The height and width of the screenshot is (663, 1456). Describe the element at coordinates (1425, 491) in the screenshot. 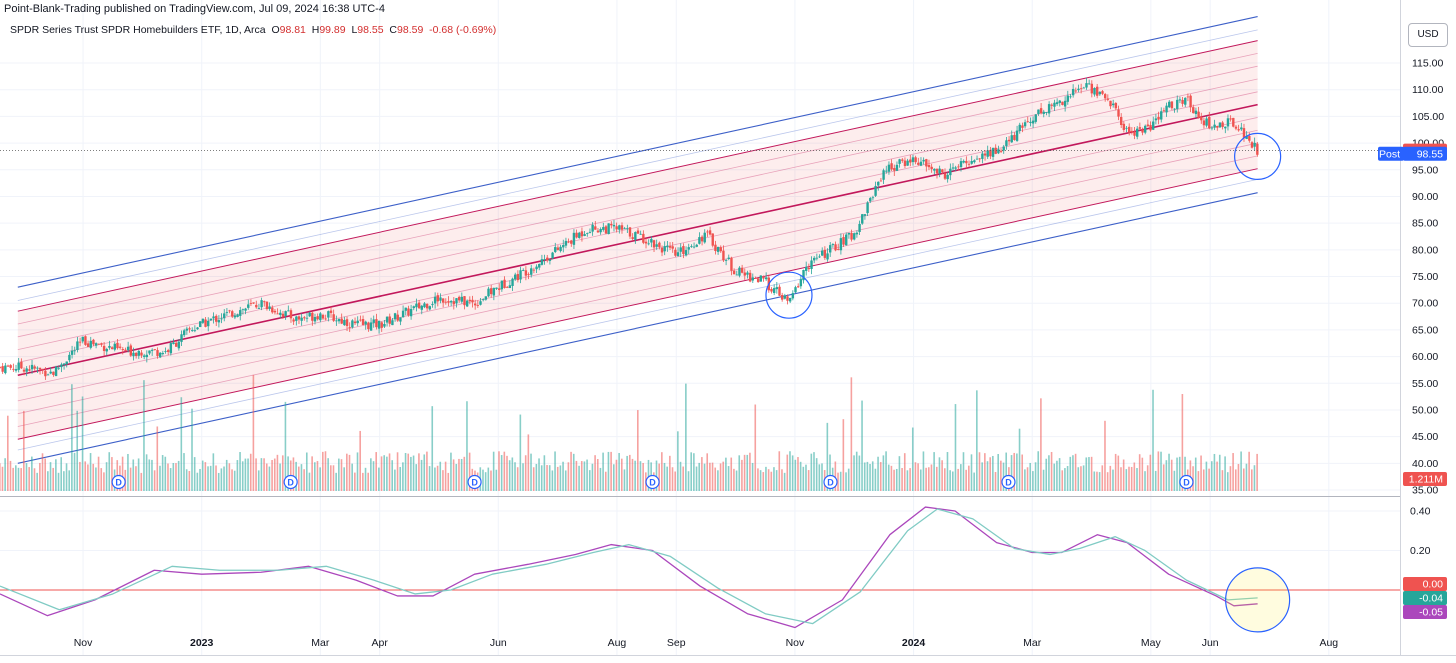

I see `price-tick-label: 35.00` at that location.